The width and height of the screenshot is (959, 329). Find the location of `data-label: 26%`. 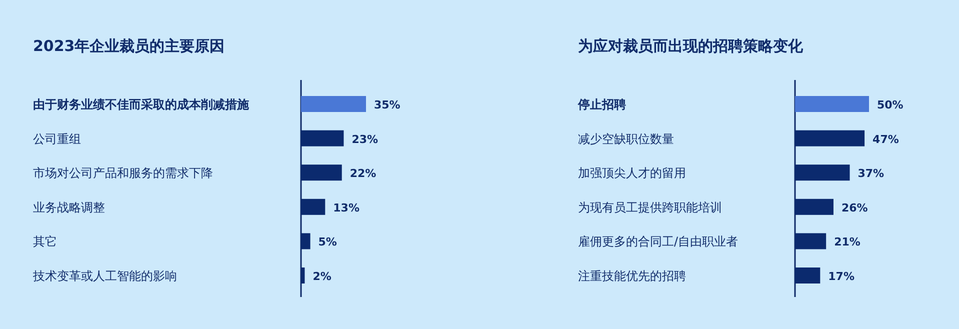

data-label: 26% is located at coordinates (854, 207).